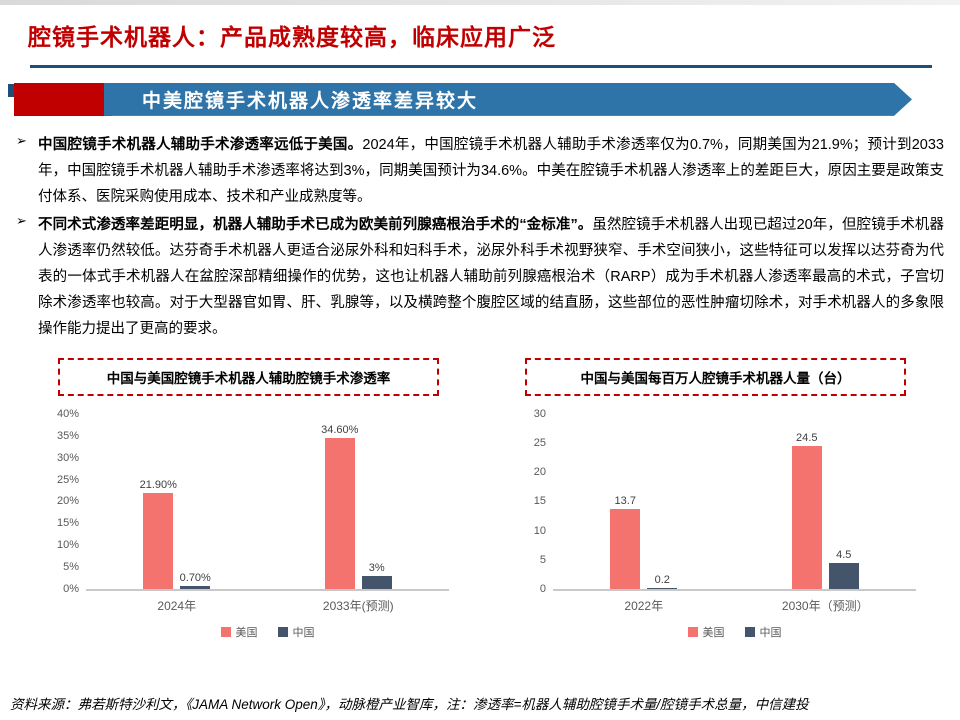 The height and width of the screenshot is (720, 960). I want to click on title-divider, so click(481, 66).